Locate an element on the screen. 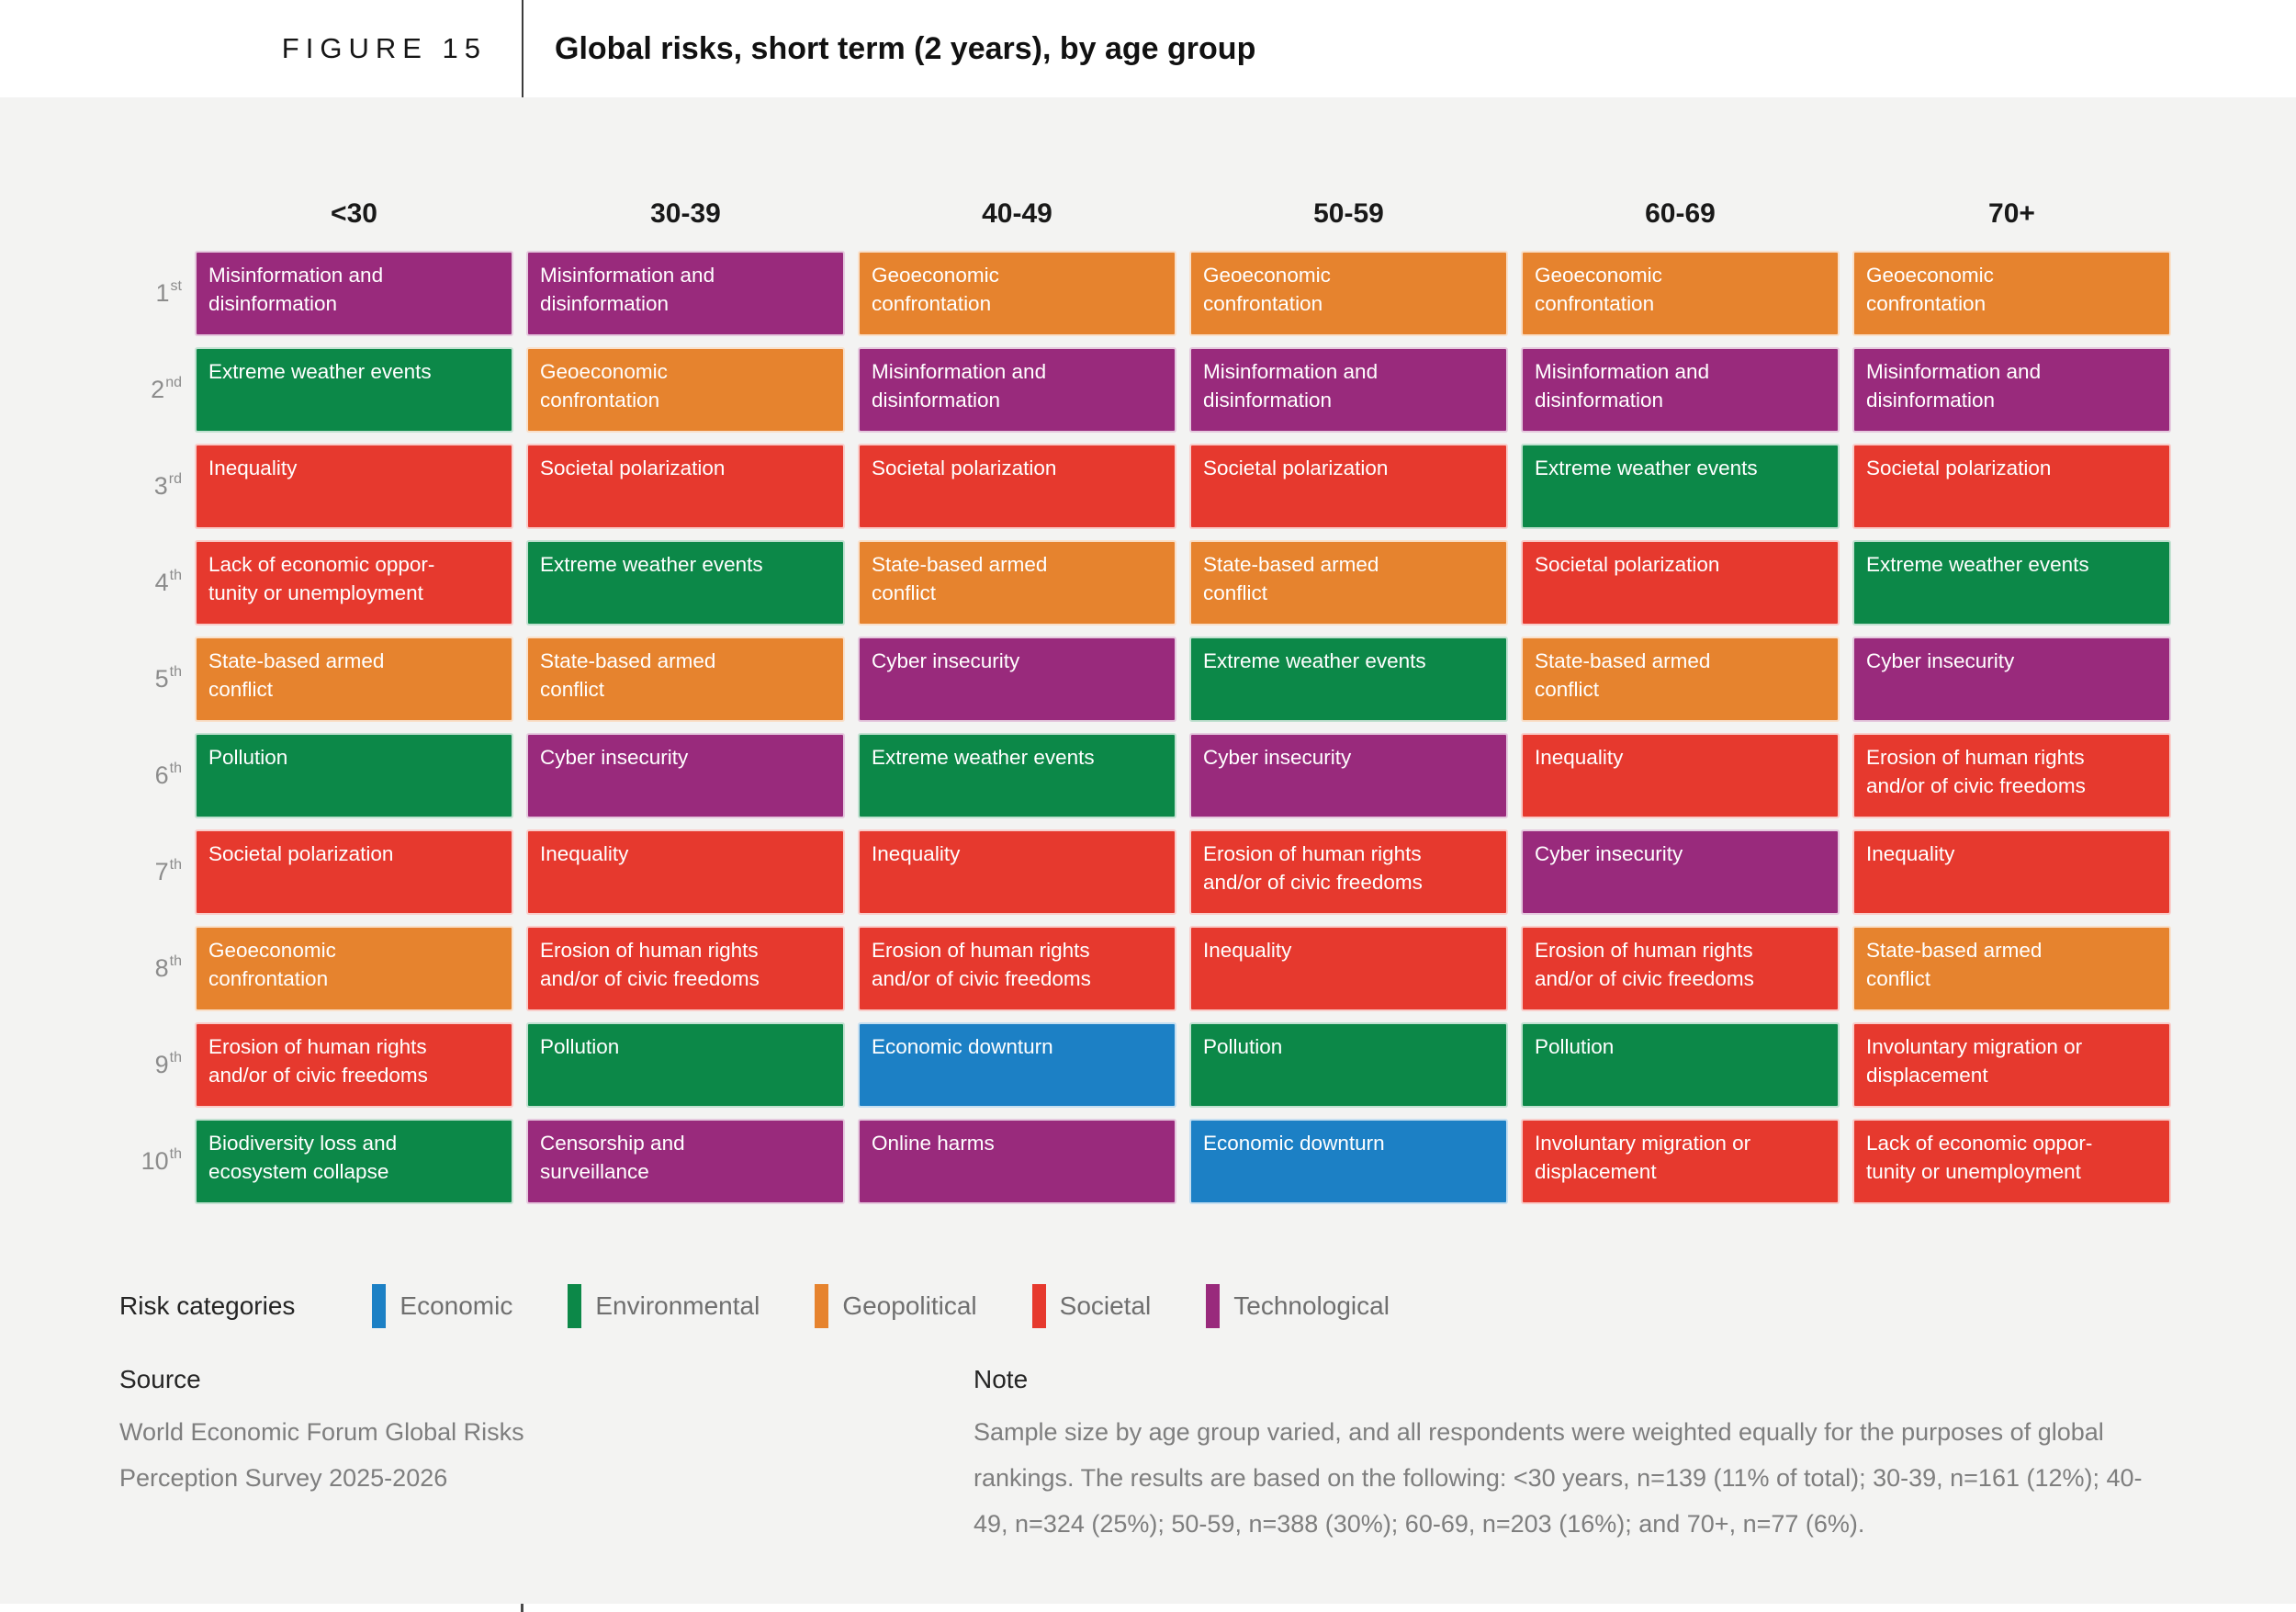 The image size is (2296, 1612). age-group-header: 30-39 is located at coordinates (685, 213).